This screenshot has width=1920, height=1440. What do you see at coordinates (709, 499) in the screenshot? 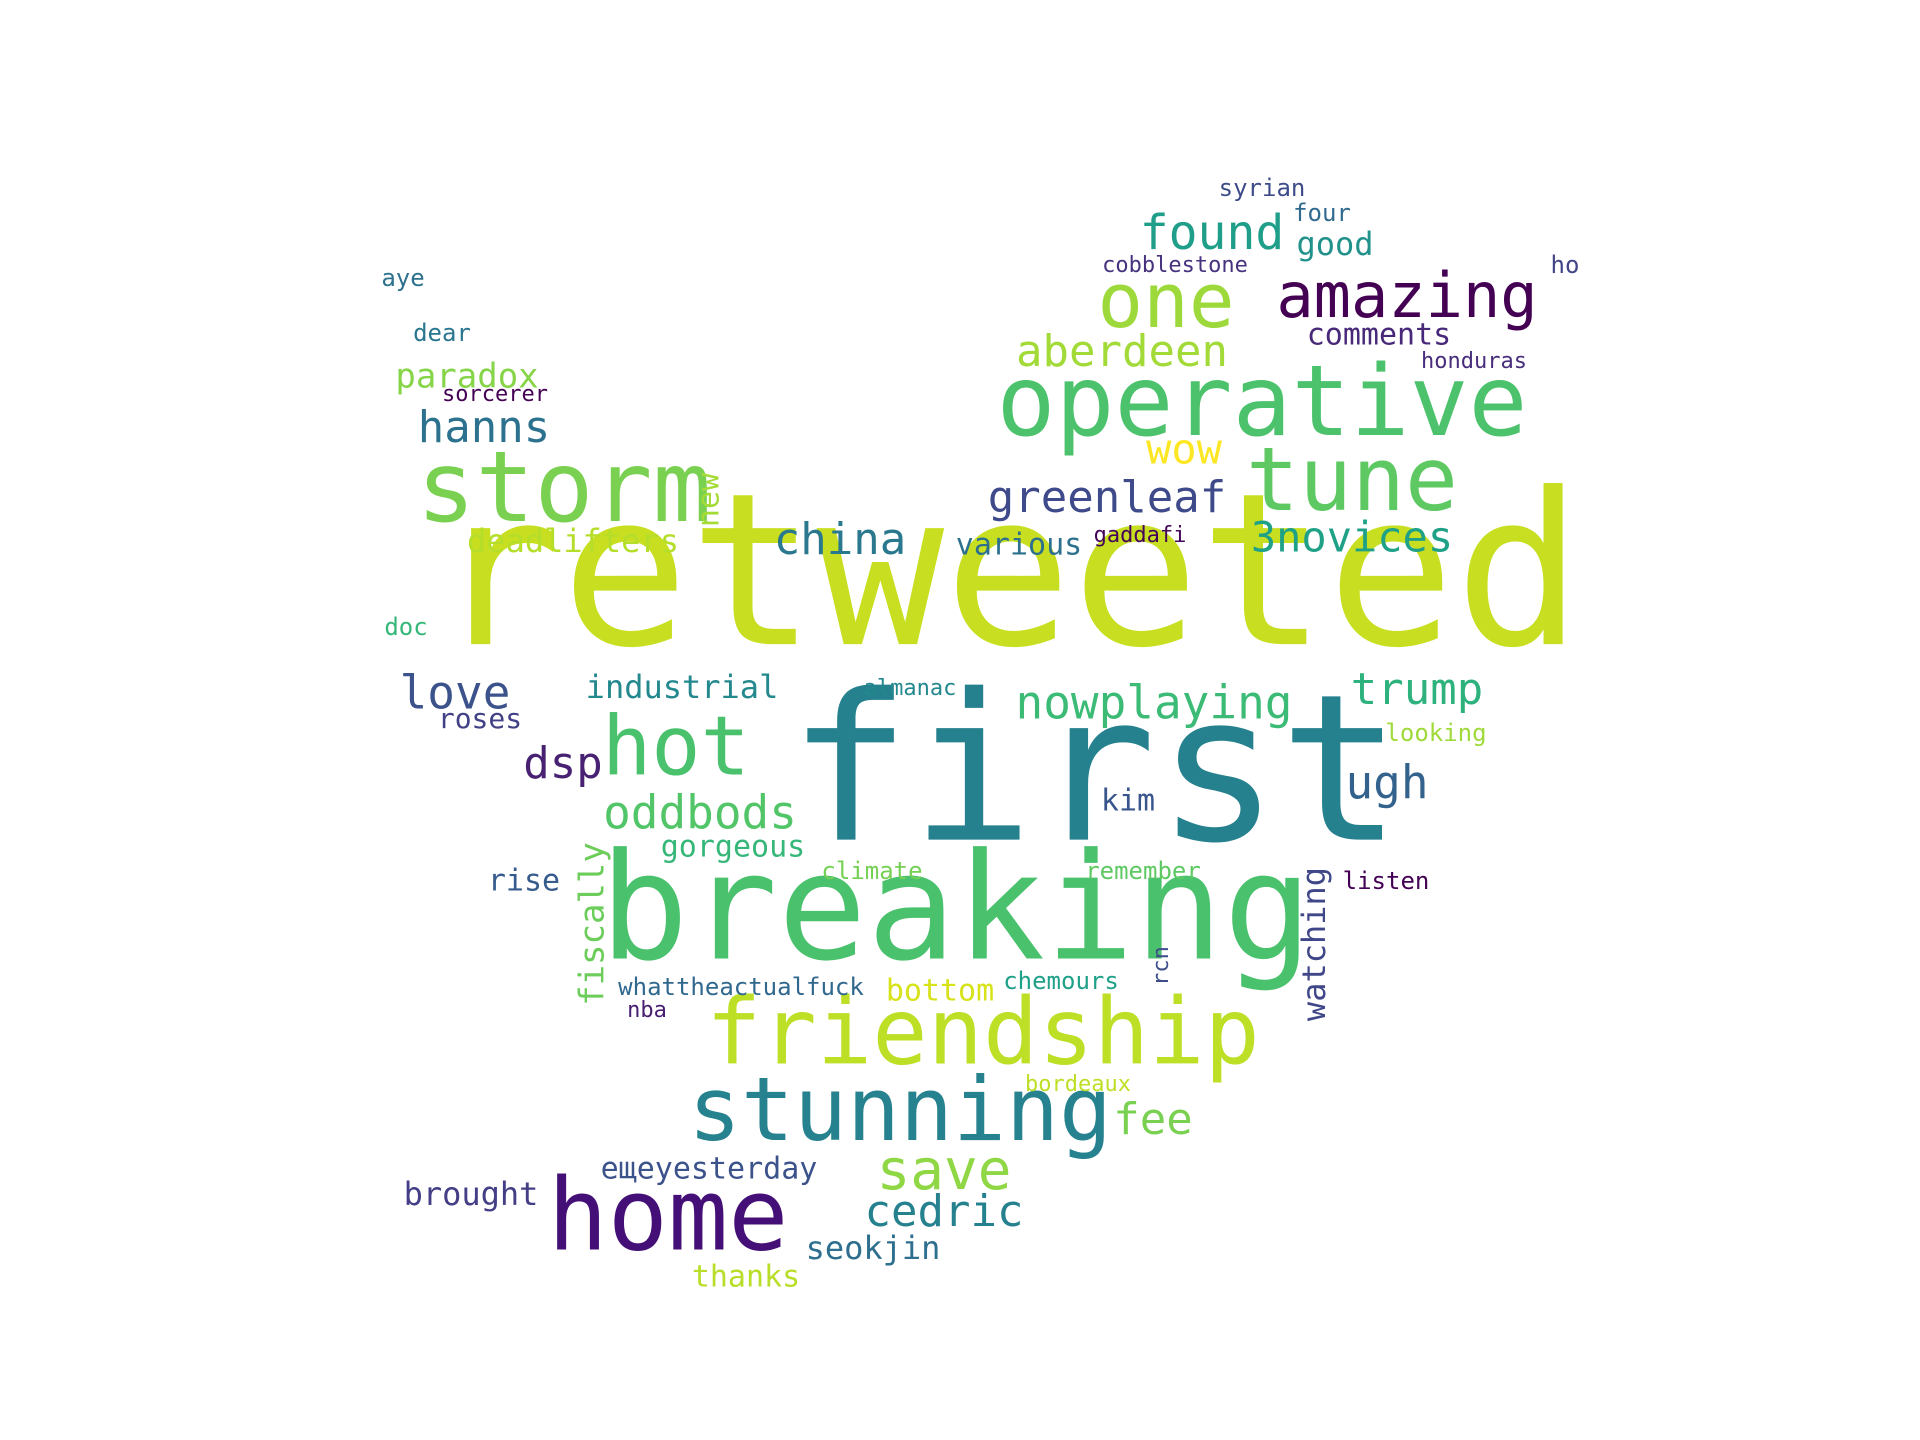
I see `word-new: new` at bounding box center [709, 499].